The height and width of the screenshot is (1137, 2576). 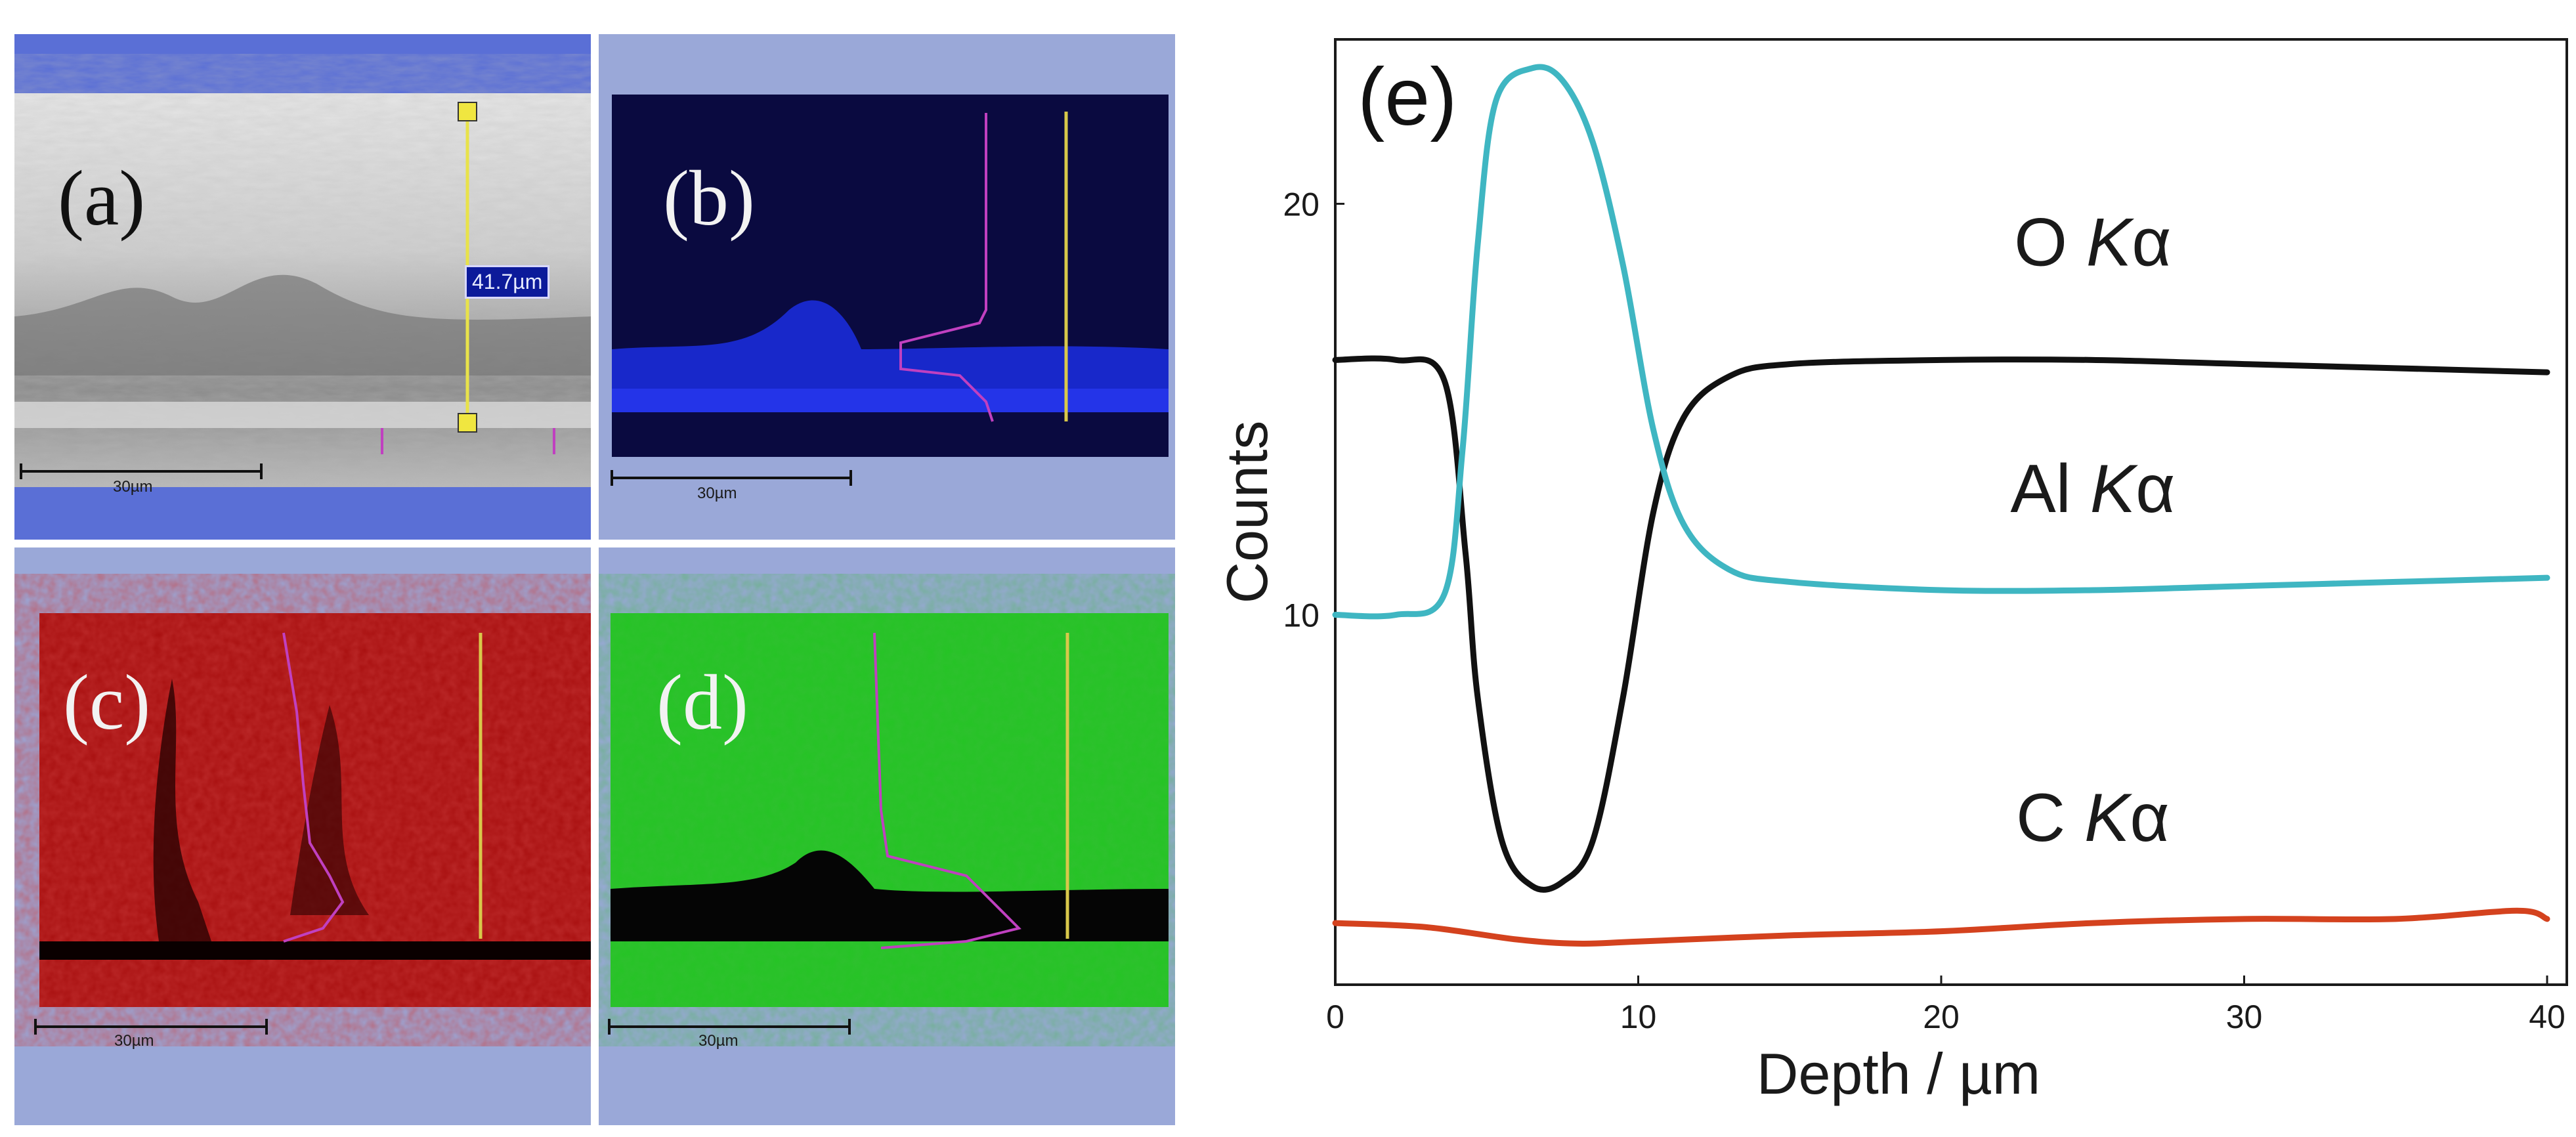 I want to click on x-axis-label: Depth / µm, so click(x=1899, y=1073).